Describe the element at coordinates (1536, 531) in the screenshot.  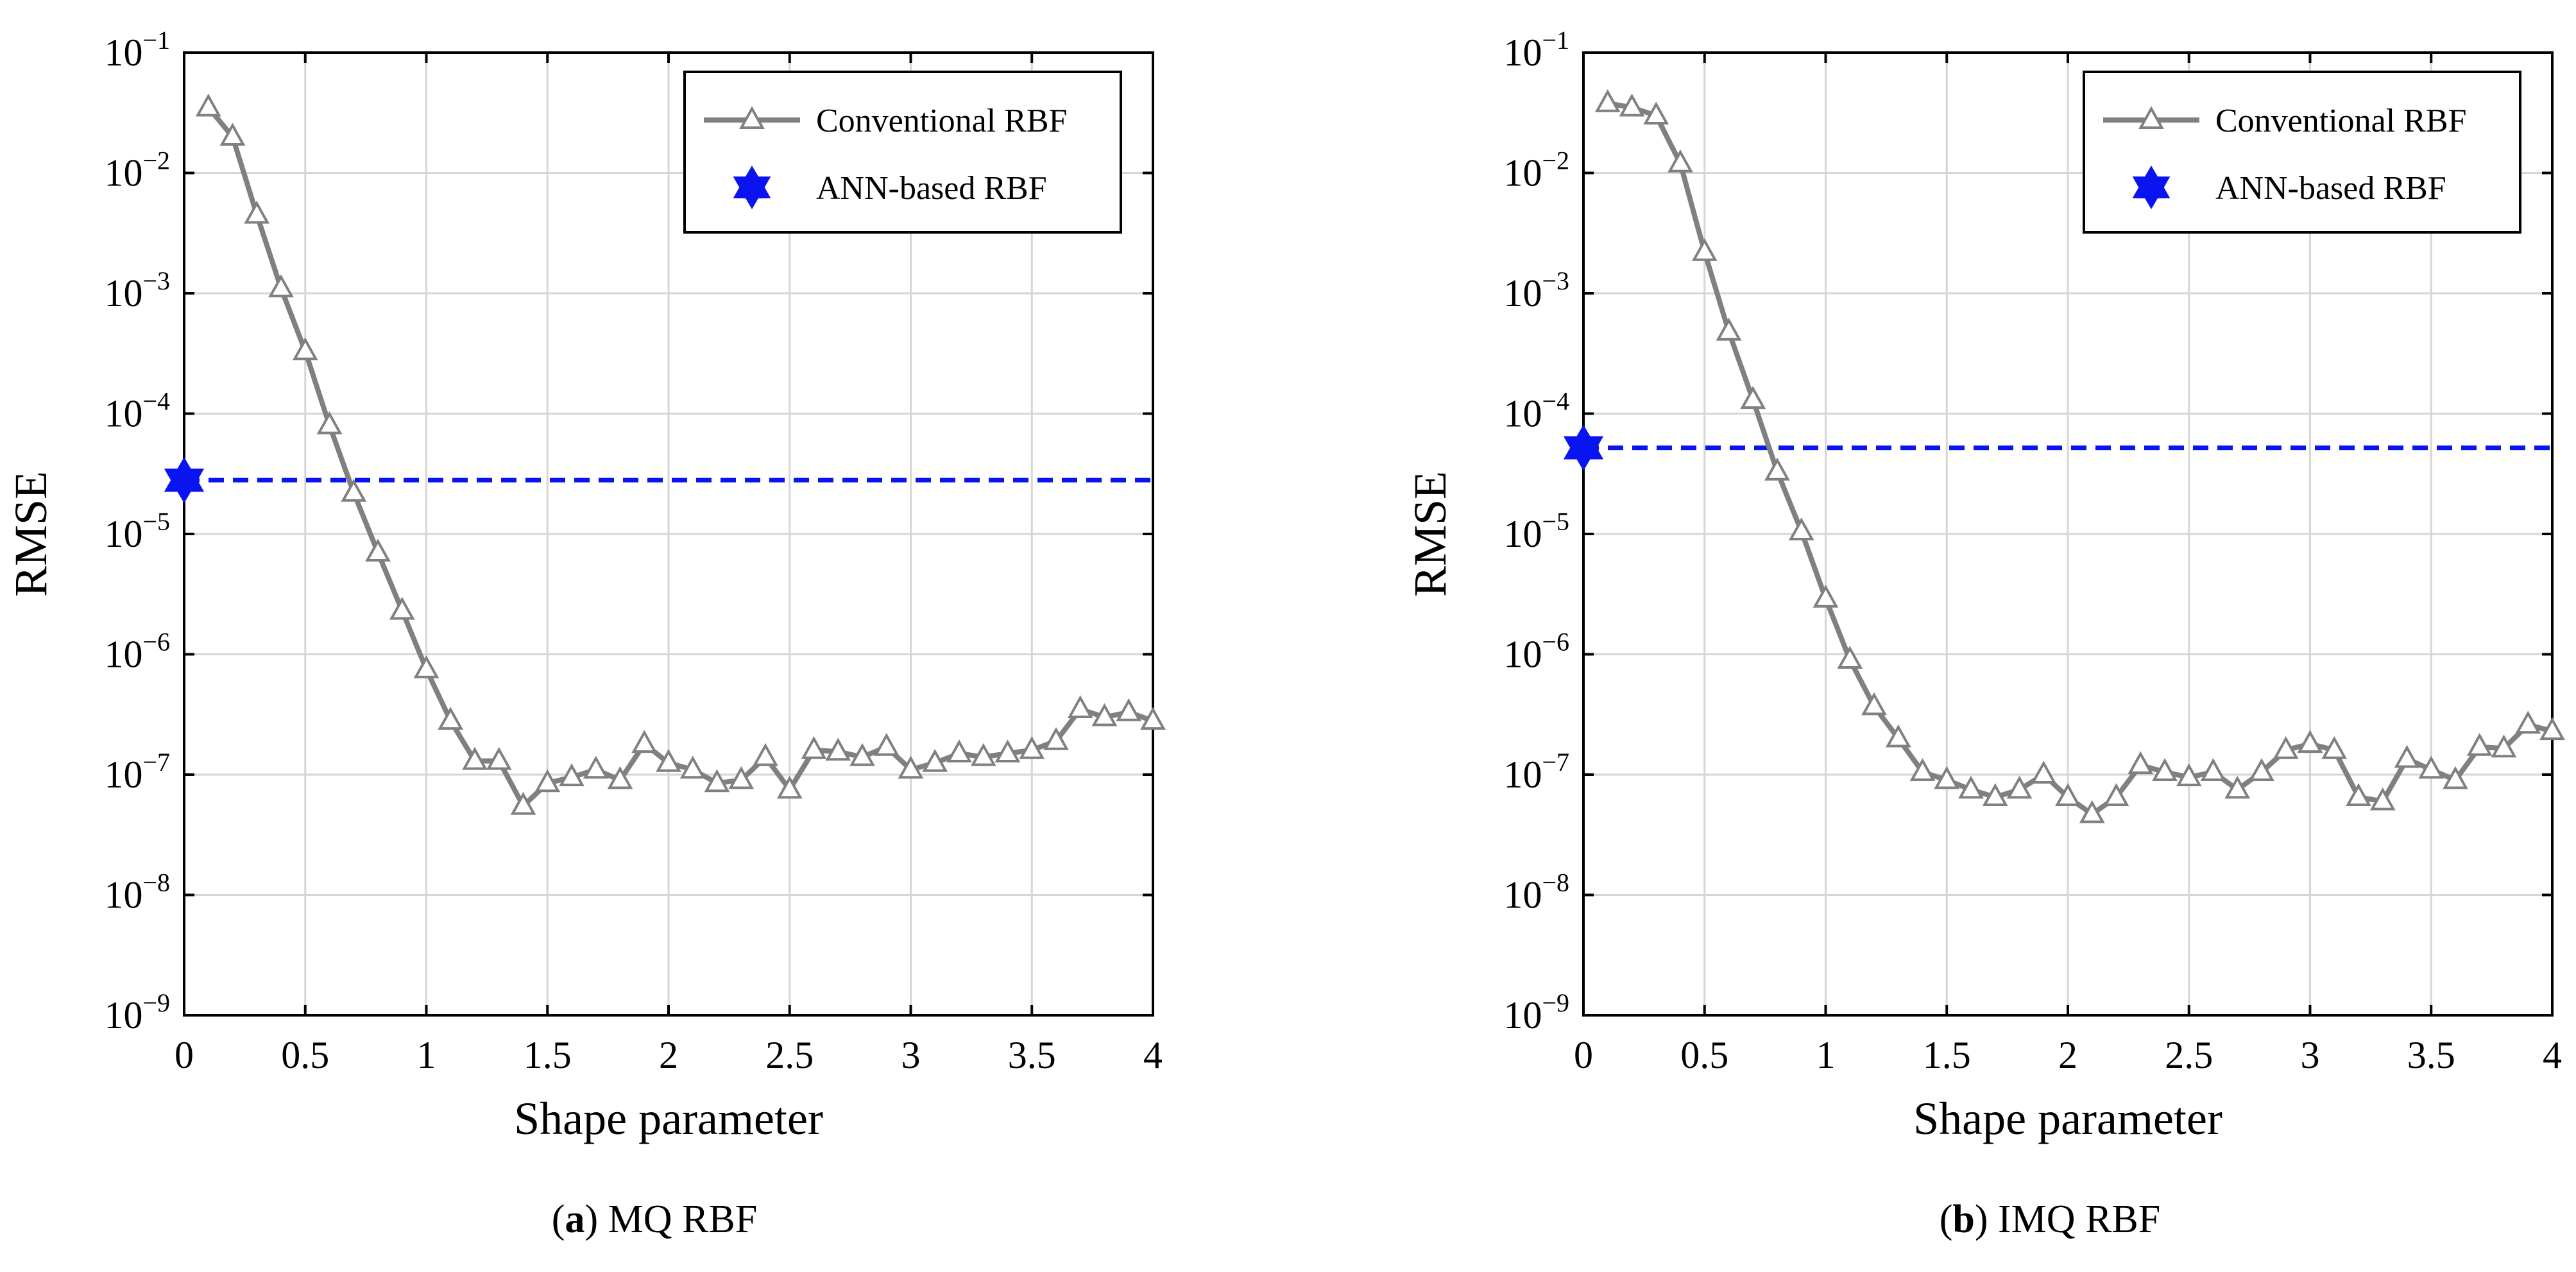
I see `y-tick-label: 10⁻⁵` at that location.